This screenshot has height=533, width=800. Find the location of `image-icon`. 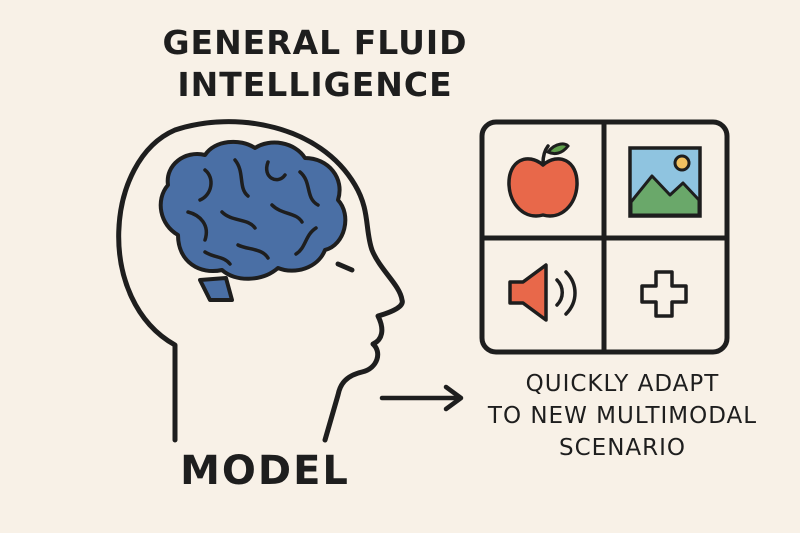

image-icon is located at coordinates (665, 182).